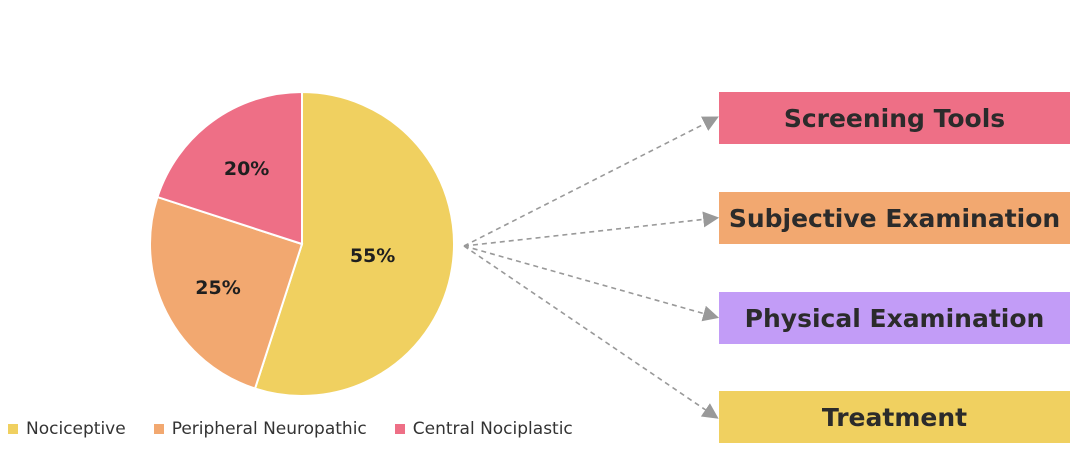 The height and width of the screenshot is (458, 1080). I want to click on legend-item-central-nociplastic: Central Nociplastic, so click(483, 429).